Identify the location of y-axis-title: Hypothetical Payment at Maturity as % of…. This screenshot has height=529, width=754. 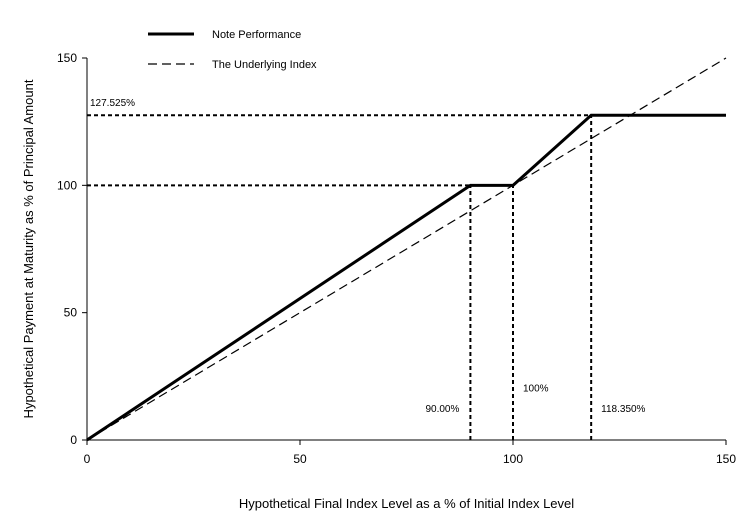
(28, 248).